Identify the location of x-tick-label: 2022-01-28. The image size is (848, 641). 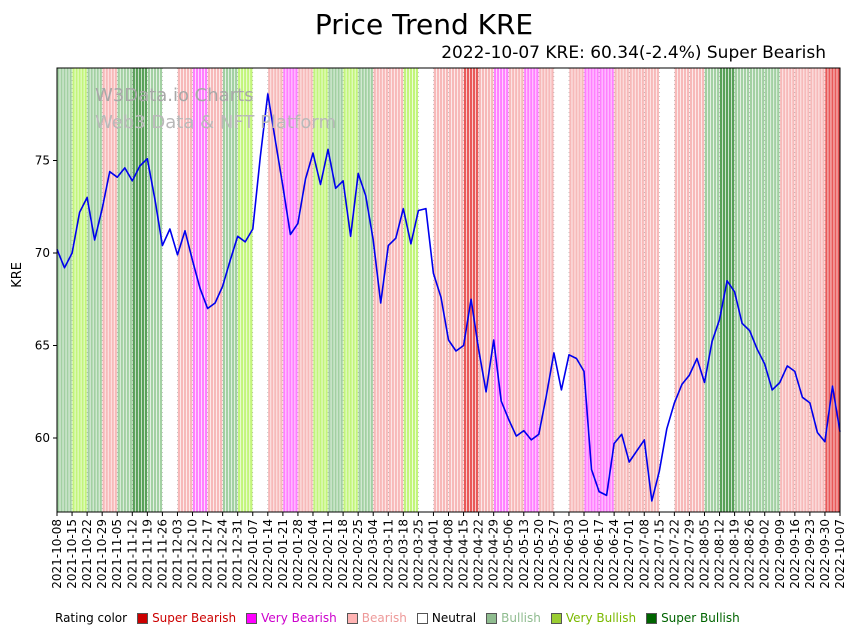
(298, 554).